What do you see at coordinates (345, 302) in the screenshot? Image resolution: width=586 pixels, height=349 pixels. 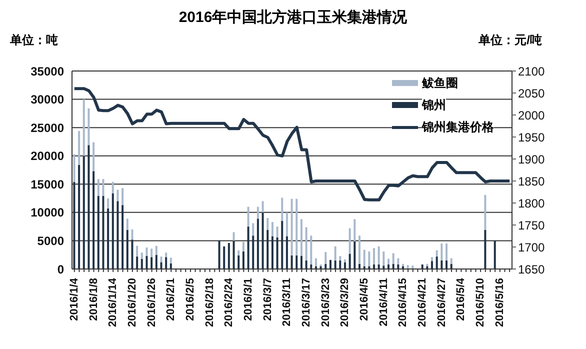 I see `x-tick-label: 2016/3/29` at bounding box center [345, 302].